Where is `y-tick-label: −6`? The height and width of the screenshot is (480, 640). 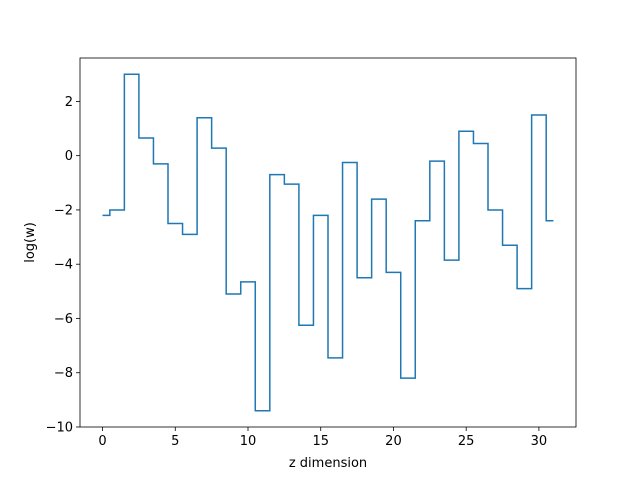 y-tick-label: −6 is located at coordinates (63, 319).